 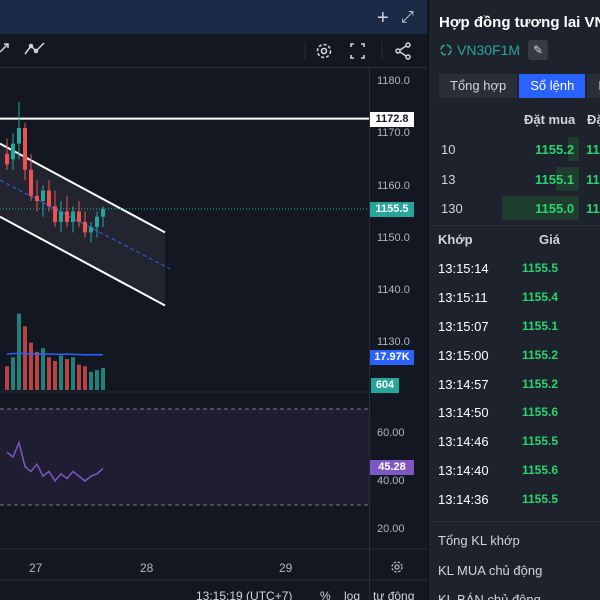 I want to click on rsi-line, so click(x=55, y=461).